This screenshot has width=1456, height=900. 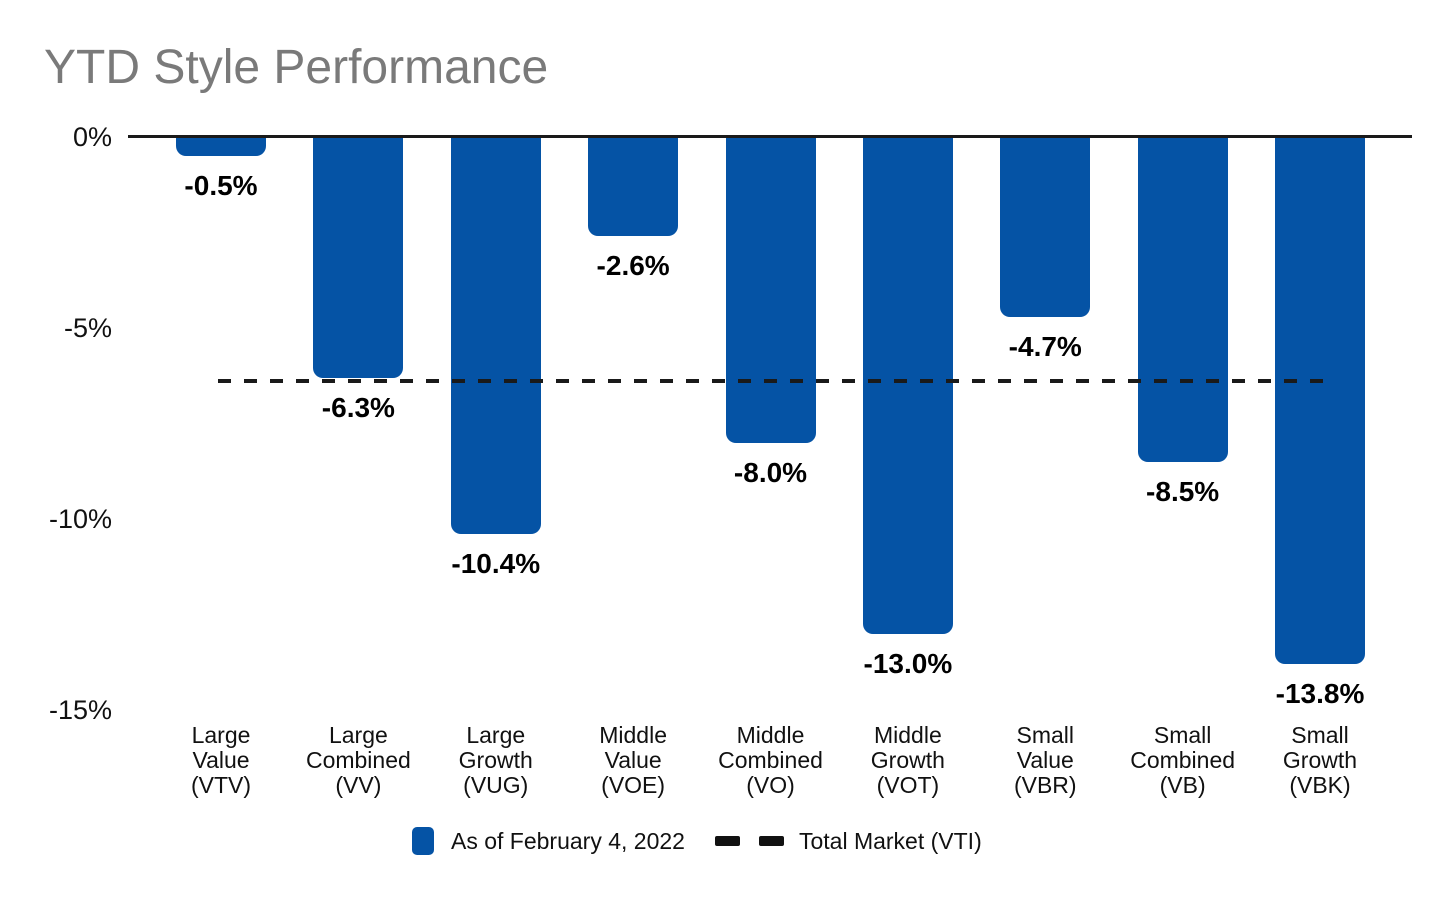 What do you see at coordinates (1320, 760) in the screenshot?
I see `category-label-vbk: Small Growth (VBK)` at bounding box center [1320, 760].